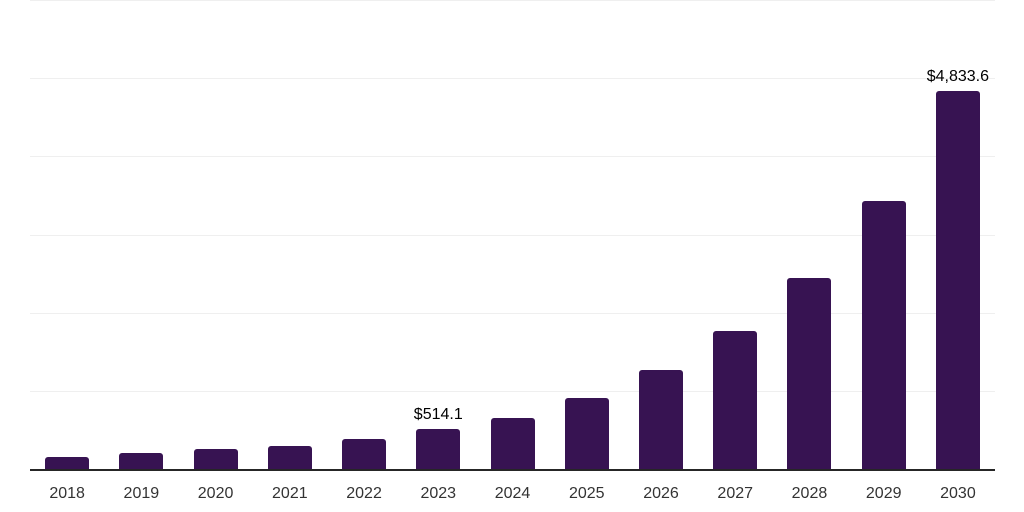  I want to click on bar-value-label-2023: $514.1, so click(438, 414).